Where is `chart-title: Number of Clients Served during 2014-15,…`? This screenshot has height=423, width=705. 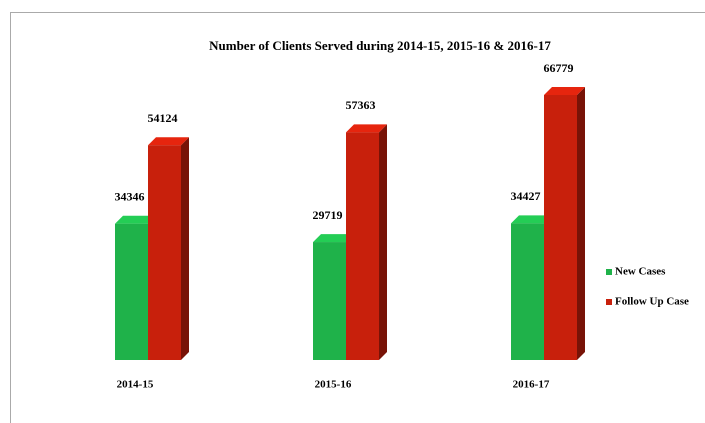
chart-title: Number of Clients Served during 2014-15,… is located at coordinates (380, 45).